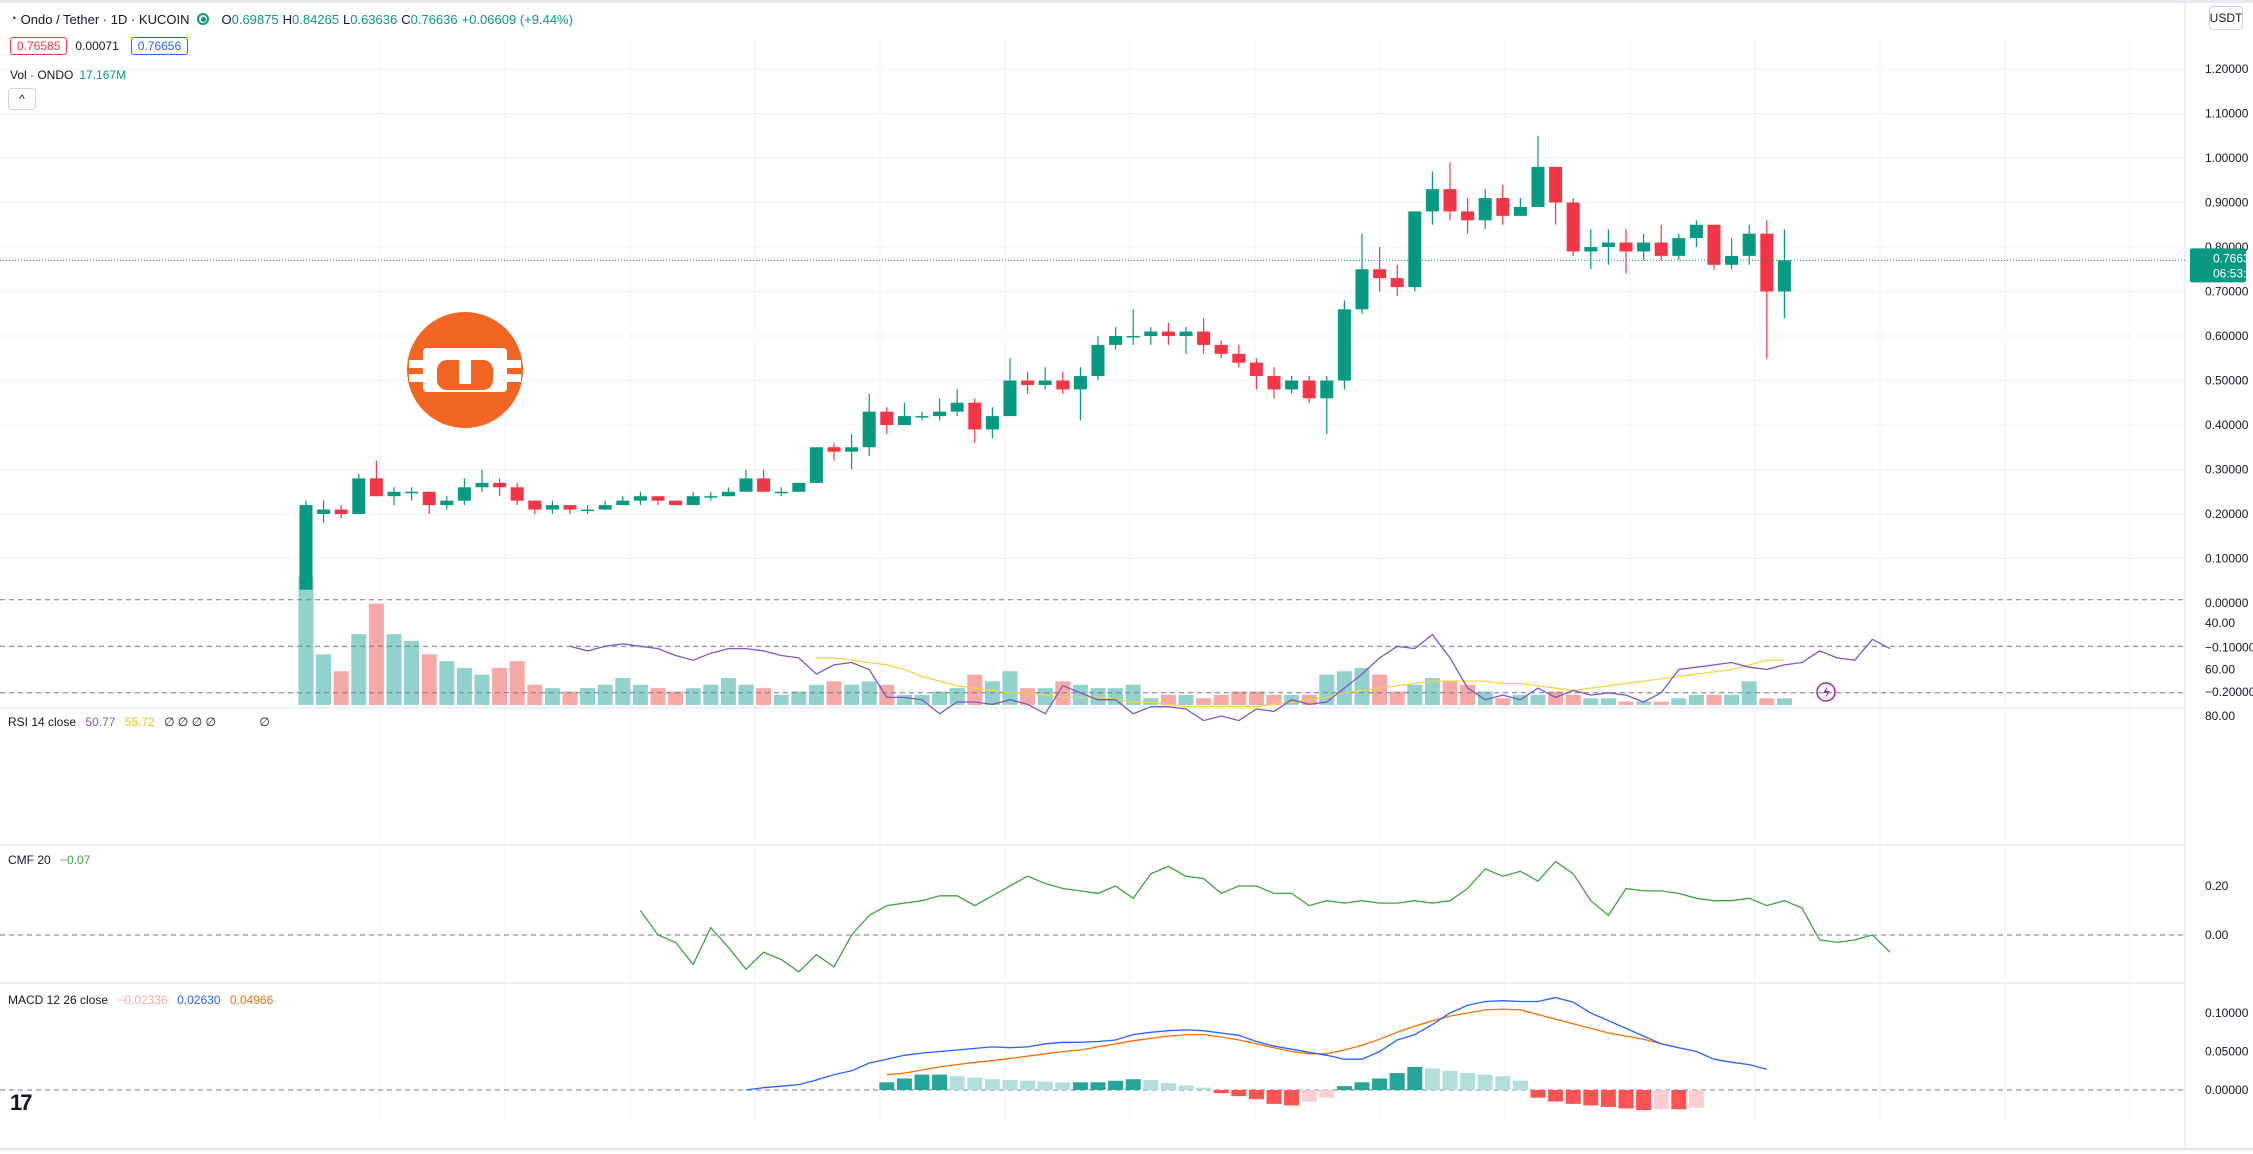 The width and height of the screenshot is (2253, 1154). I want to click on volume-value: 17.167M, so click(103, 75).